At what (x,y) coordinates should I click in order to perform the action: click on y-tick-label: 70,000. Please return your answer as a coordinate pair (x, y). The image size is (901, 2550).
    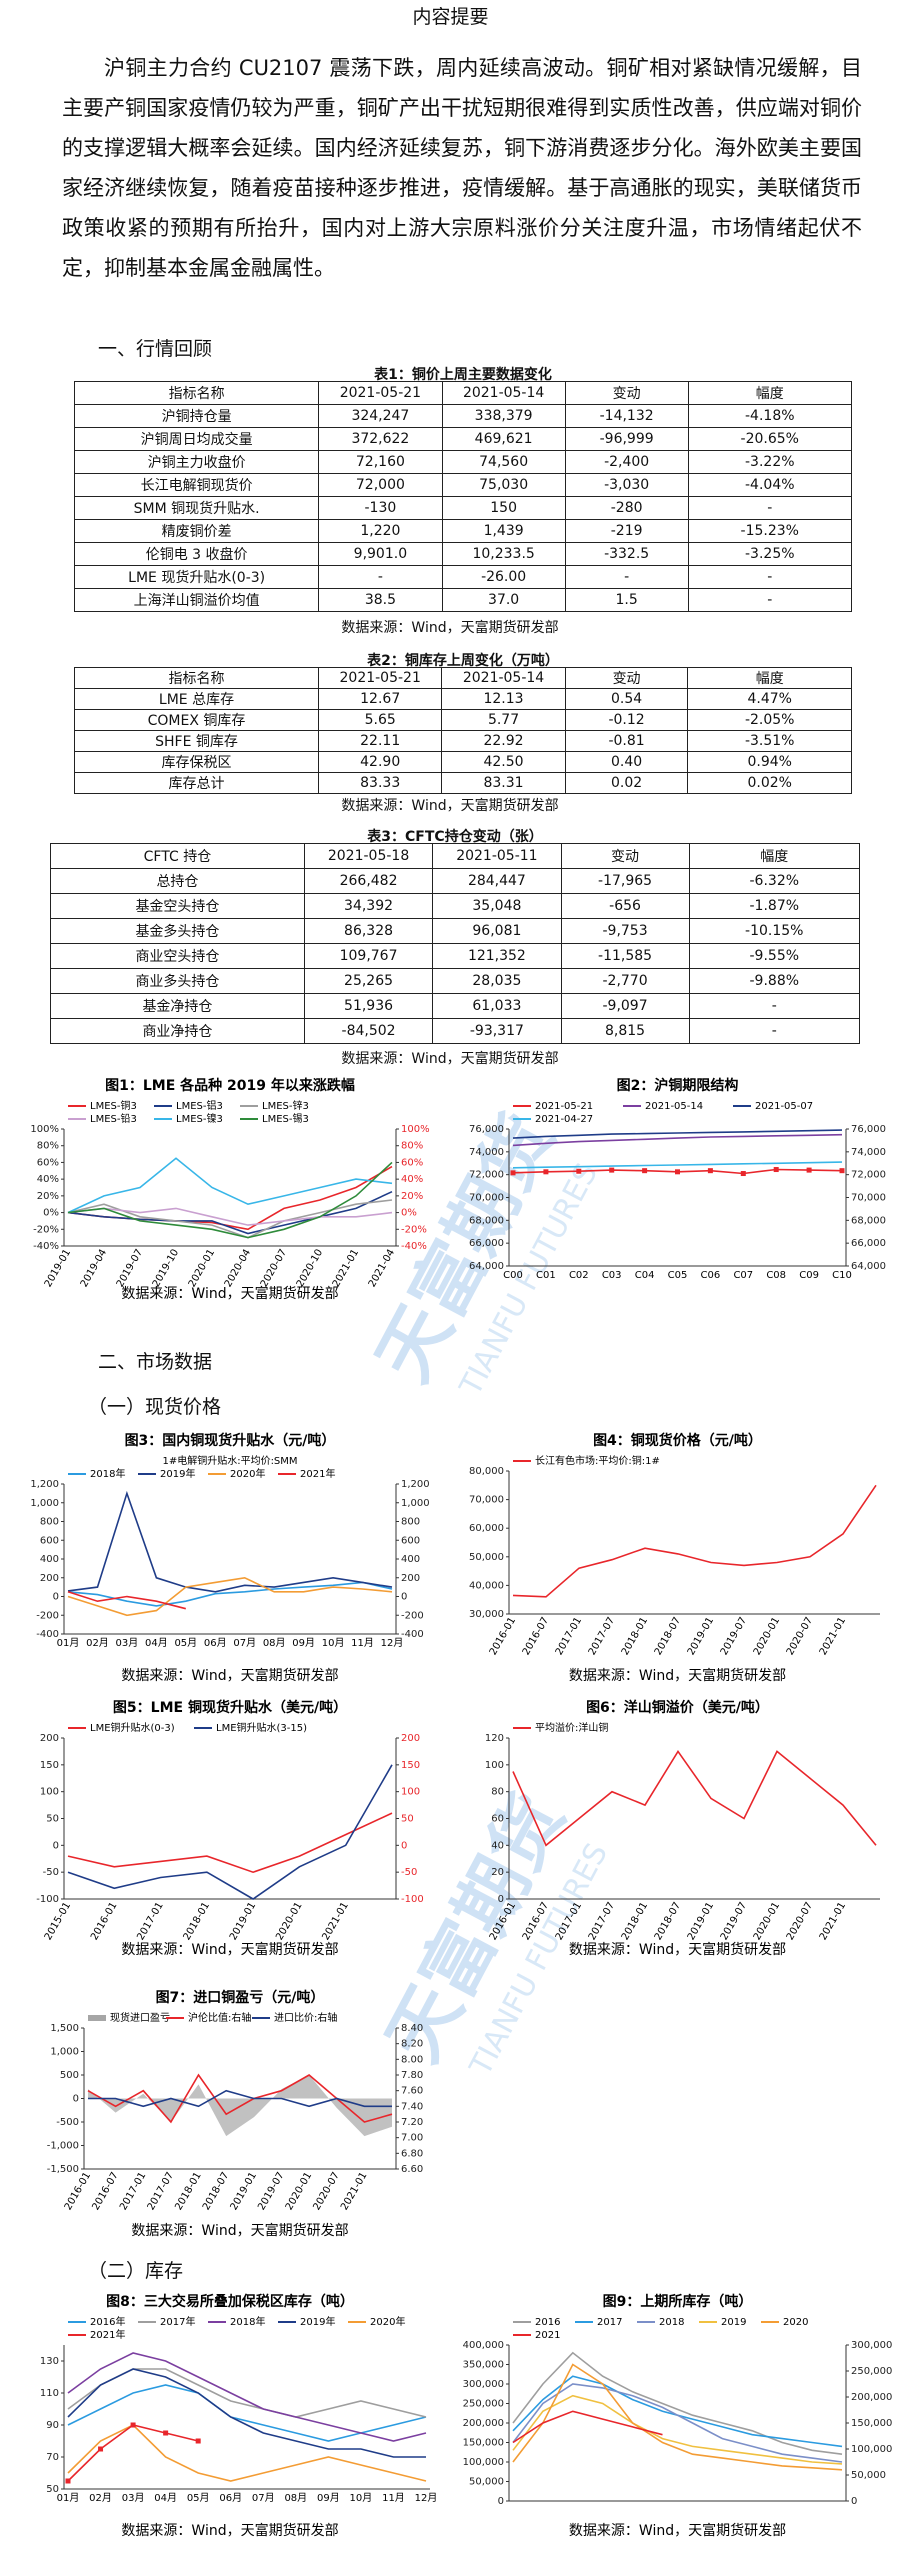
    Looking at the image, I should click on (868, 1198).